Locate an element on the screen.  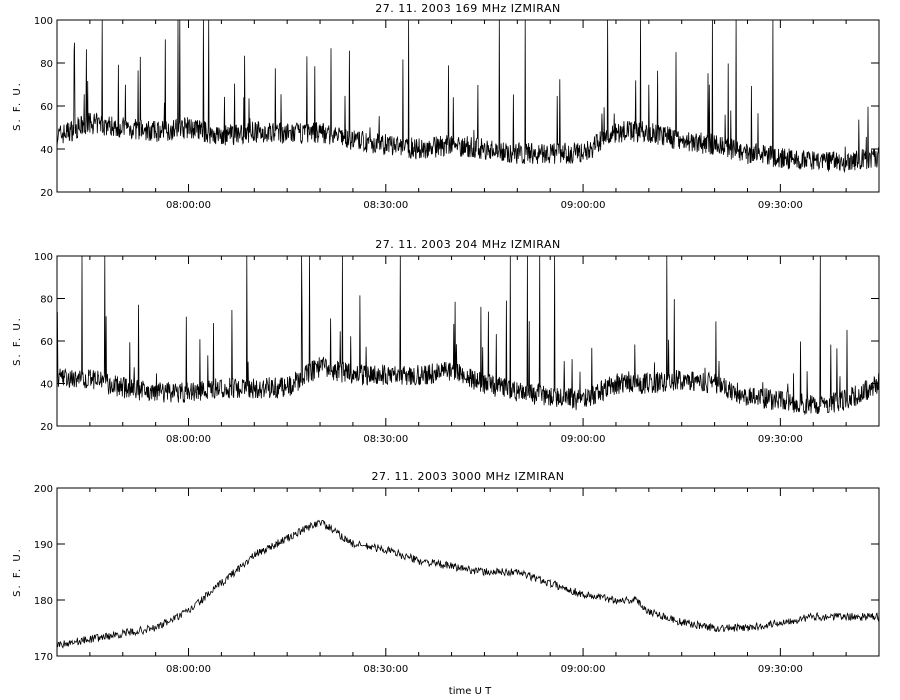
y-tick-label: 190 is located at coordinates (43, 545).